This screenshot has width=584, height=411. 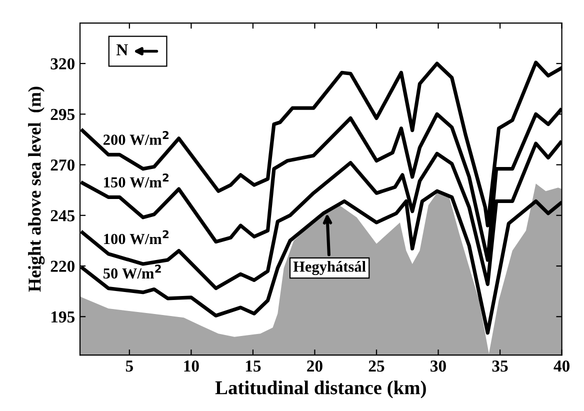 I want to click on x-tick-label: 40, so click(x=562, y=366).